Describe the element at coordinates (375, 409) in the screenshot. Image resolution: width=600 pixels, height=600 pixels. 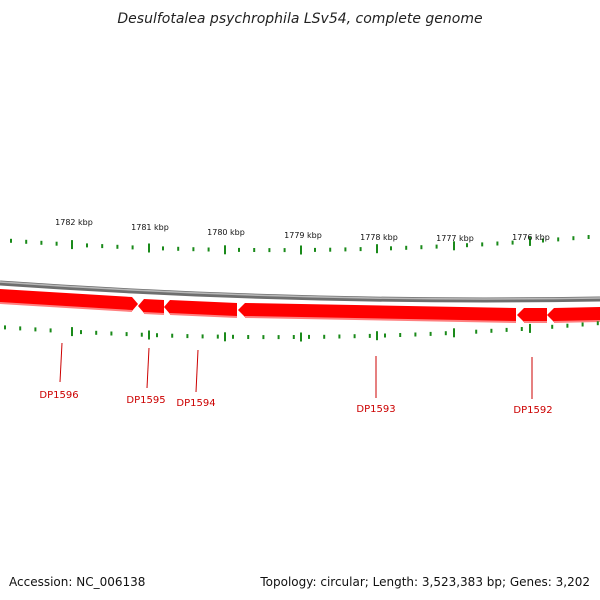
I see `gene-label-dp1593: DP1593` at that location.